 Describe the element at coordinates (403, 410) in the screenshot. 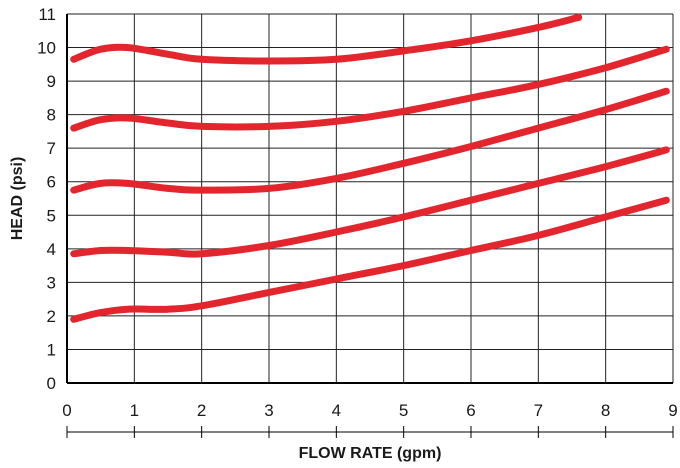

I see `x-tick-label: 5` at that location.